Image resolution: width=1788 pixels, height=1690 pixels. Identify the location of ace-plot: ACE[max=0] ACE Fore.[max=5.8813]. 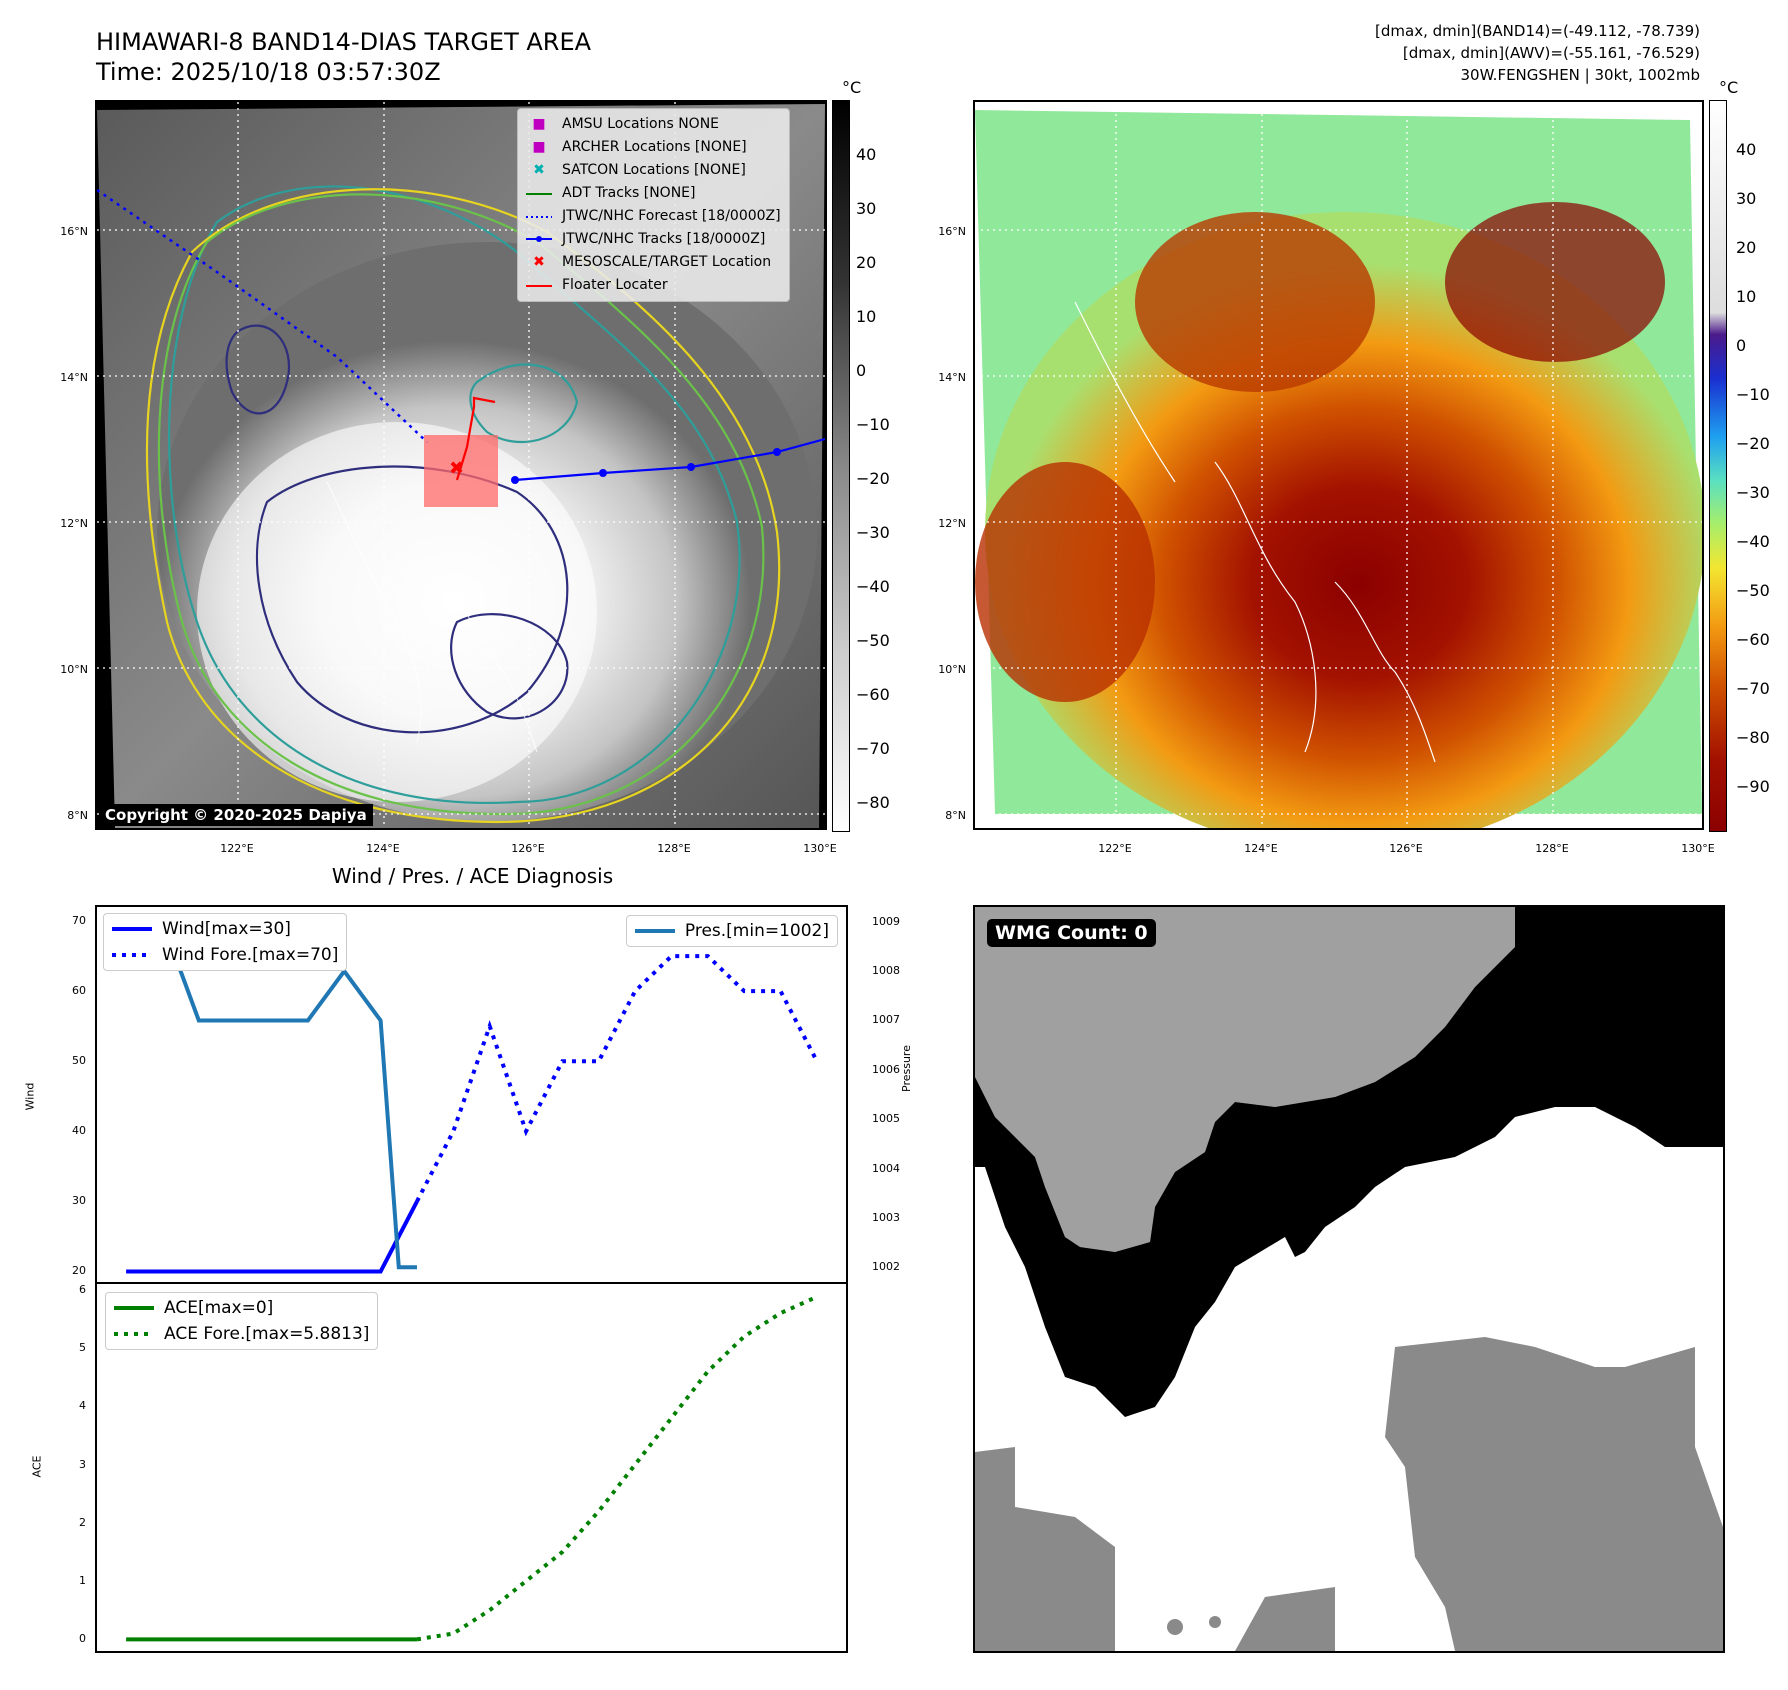
(471, 1467).